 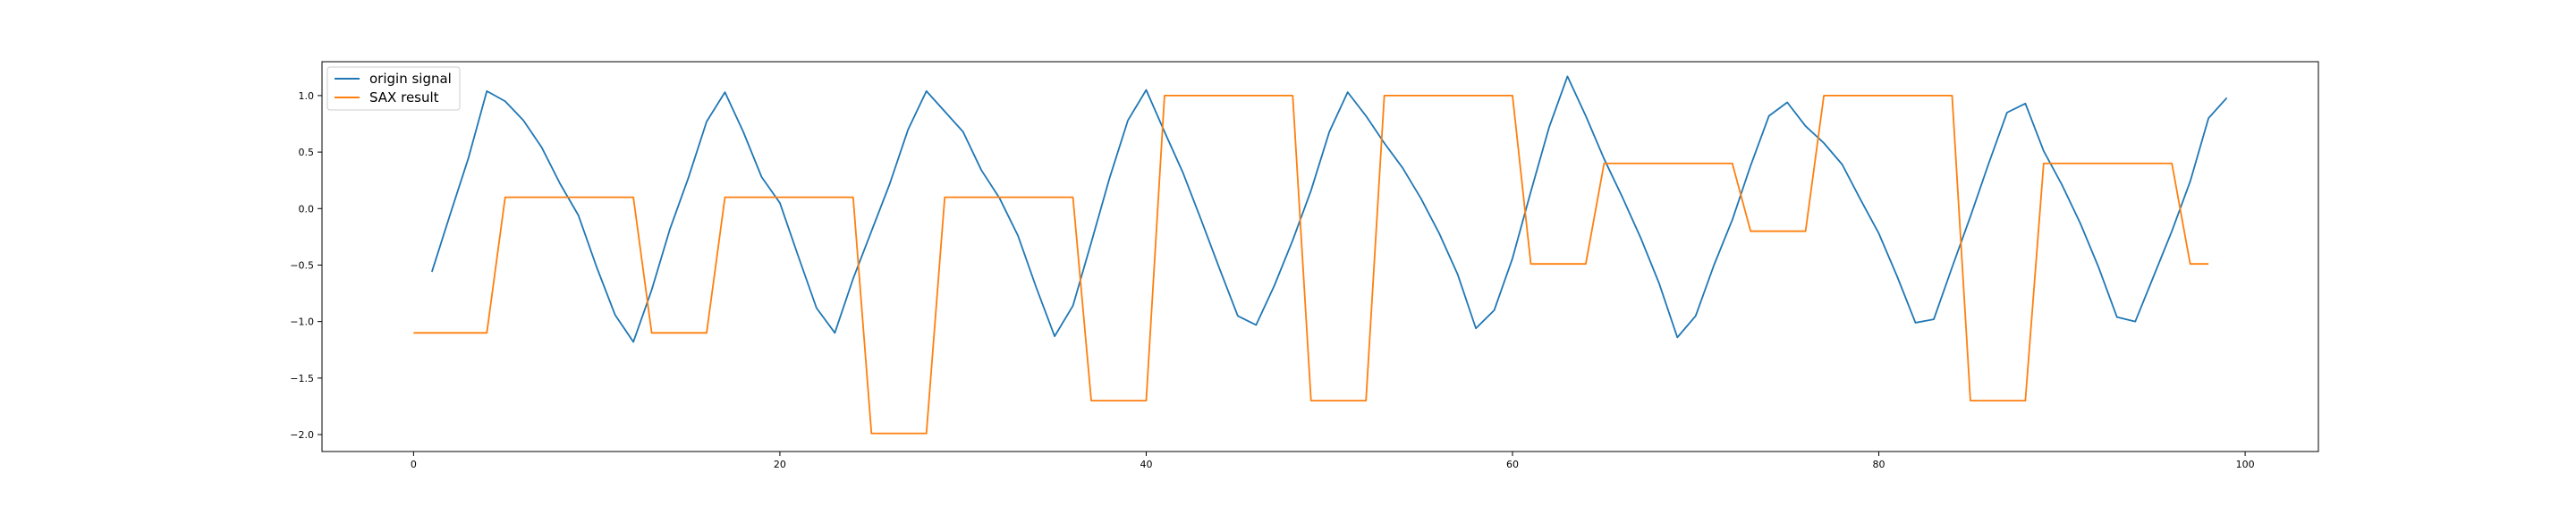 What do you see at coordinates (780, 464) in the screenshot?
I see `x-tick-label: 20` at bounding box center [780, 464].